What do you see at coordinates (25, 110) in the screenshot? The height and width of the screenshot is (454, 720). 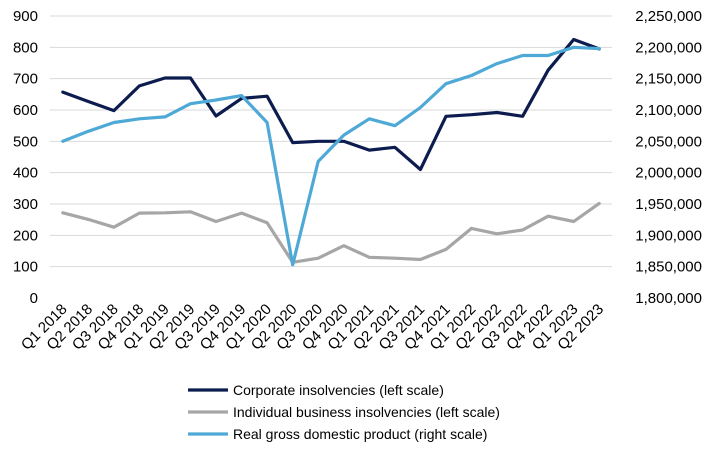 I see `left-tick-label: 600` at bounding box center [25, 110].